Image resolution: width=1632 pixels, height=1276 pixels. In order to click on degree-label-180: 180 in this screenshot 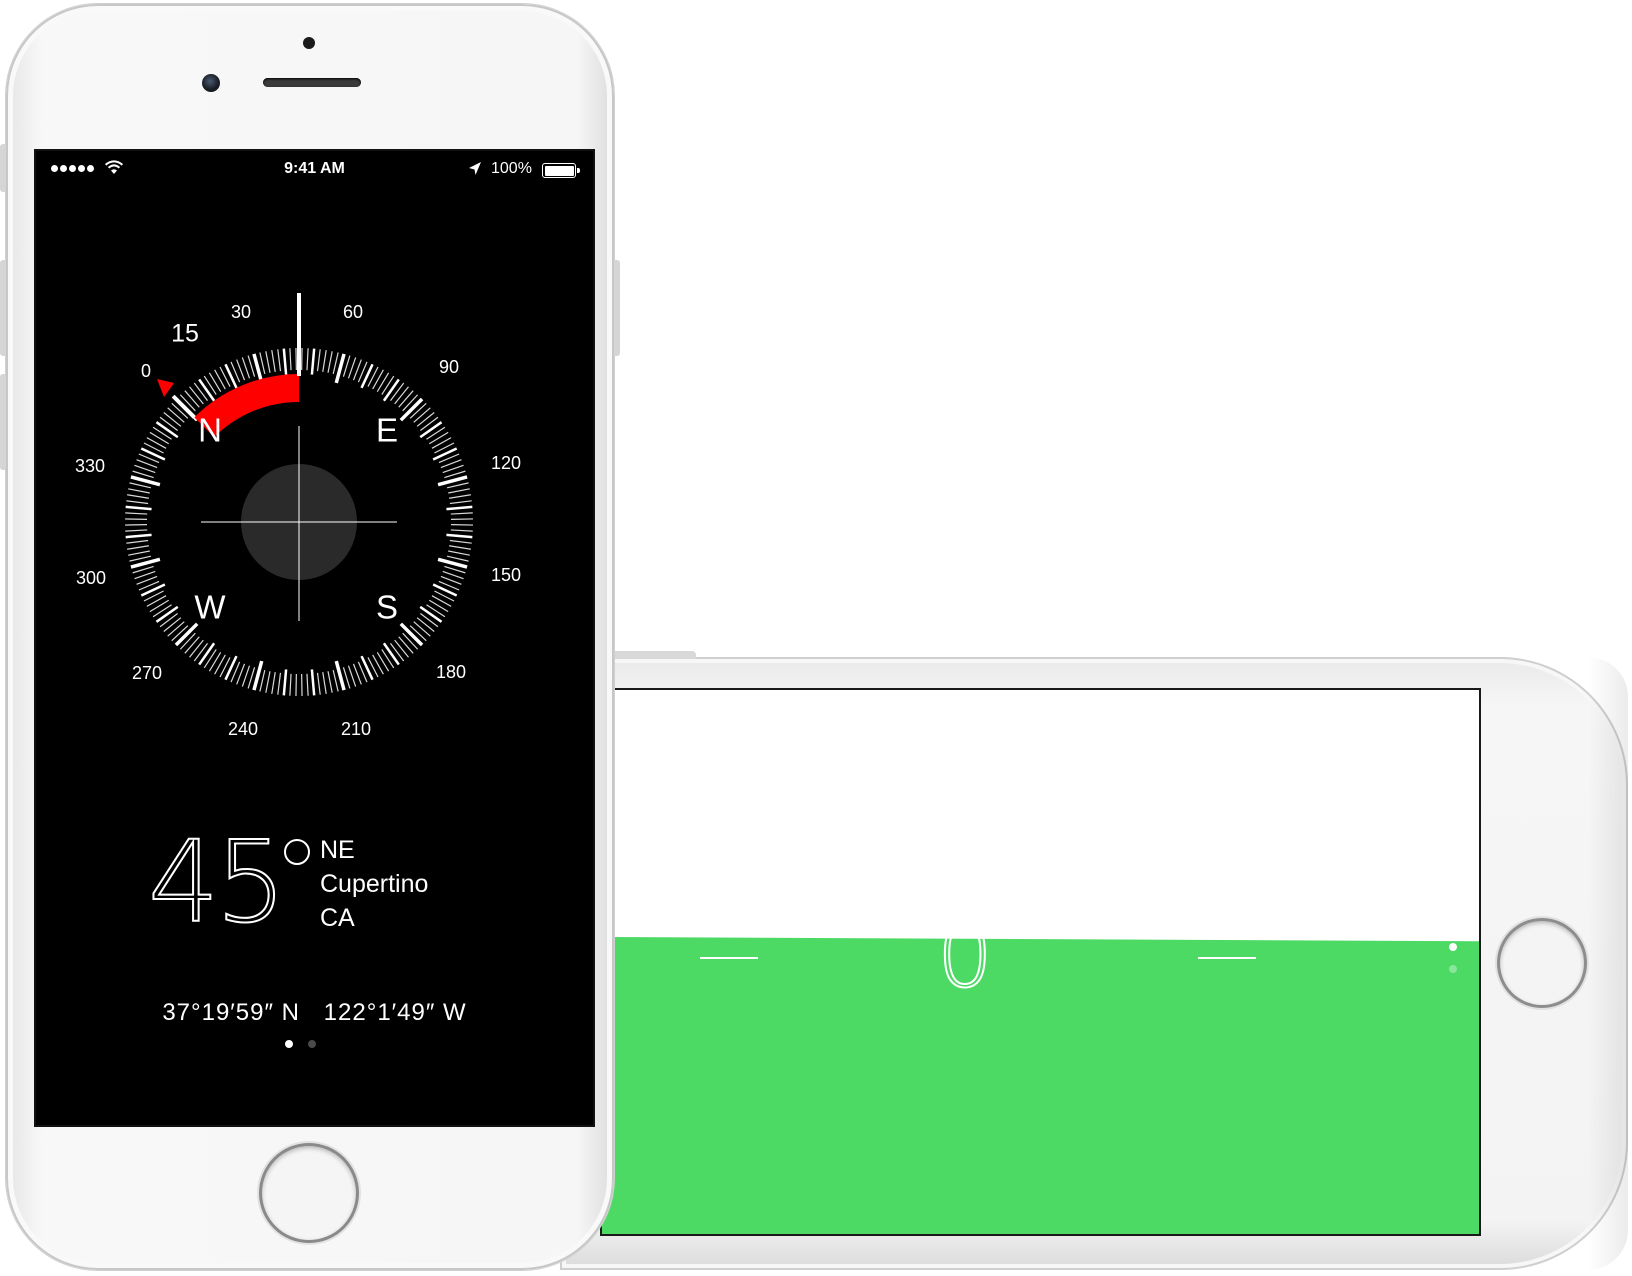, I will do `click(451, 672)`.